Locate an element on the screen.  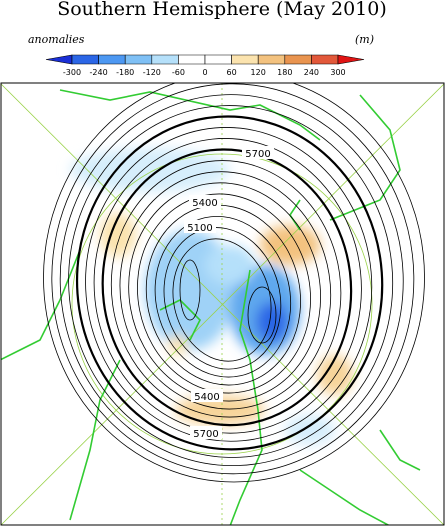
colorbar-tick-label: 60 is located at coordinates (232, 72).